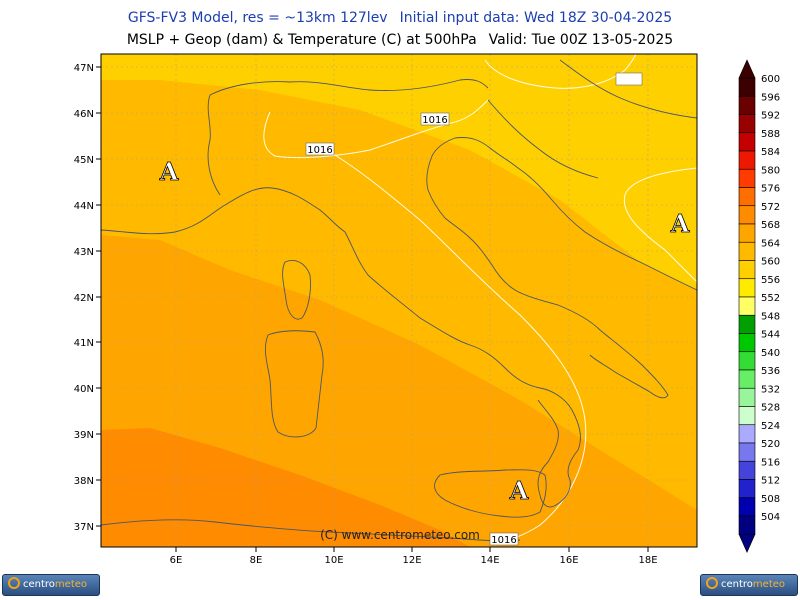  Describe the element at coordinates (84, 527) in the screenshot. I see `lat-label: 37N` at that location.